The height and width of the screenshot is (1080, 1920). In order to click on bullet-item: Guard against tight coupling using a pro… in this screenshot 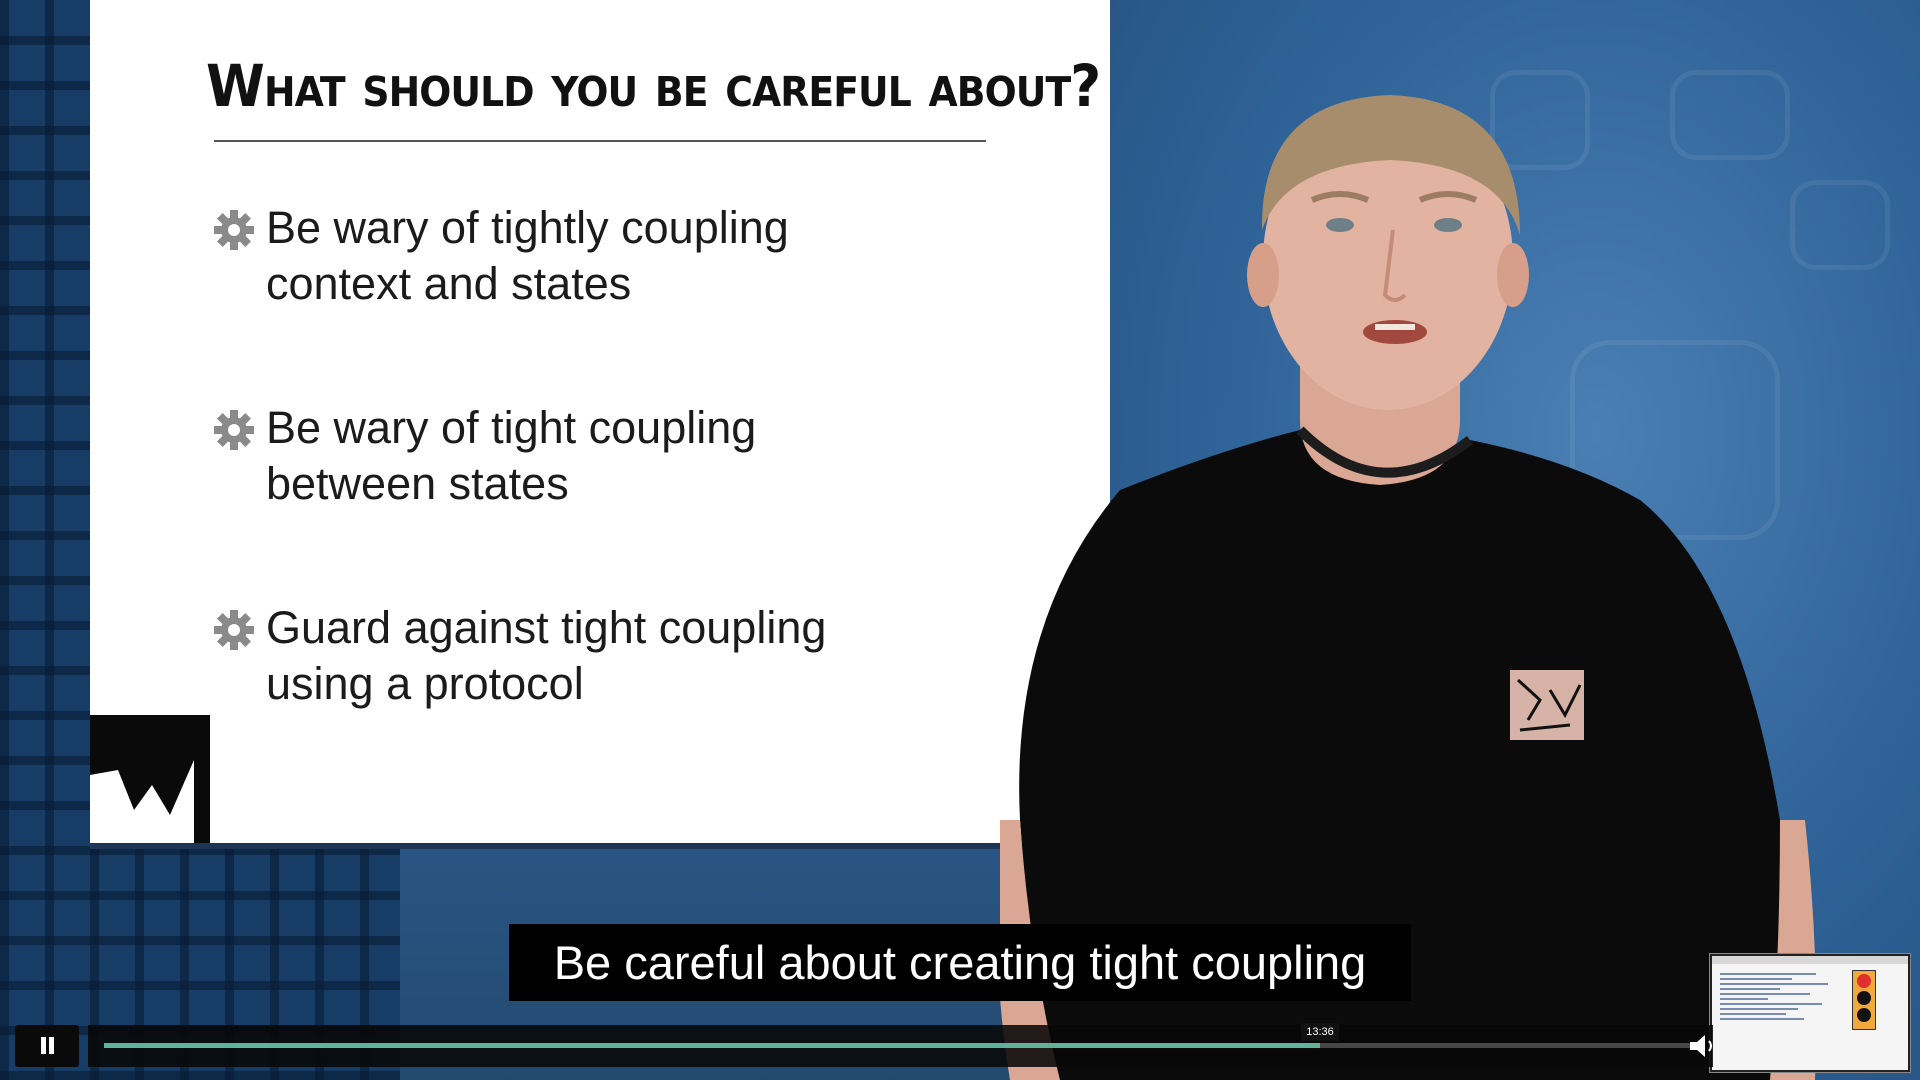, I will do `click(592, 700)`.